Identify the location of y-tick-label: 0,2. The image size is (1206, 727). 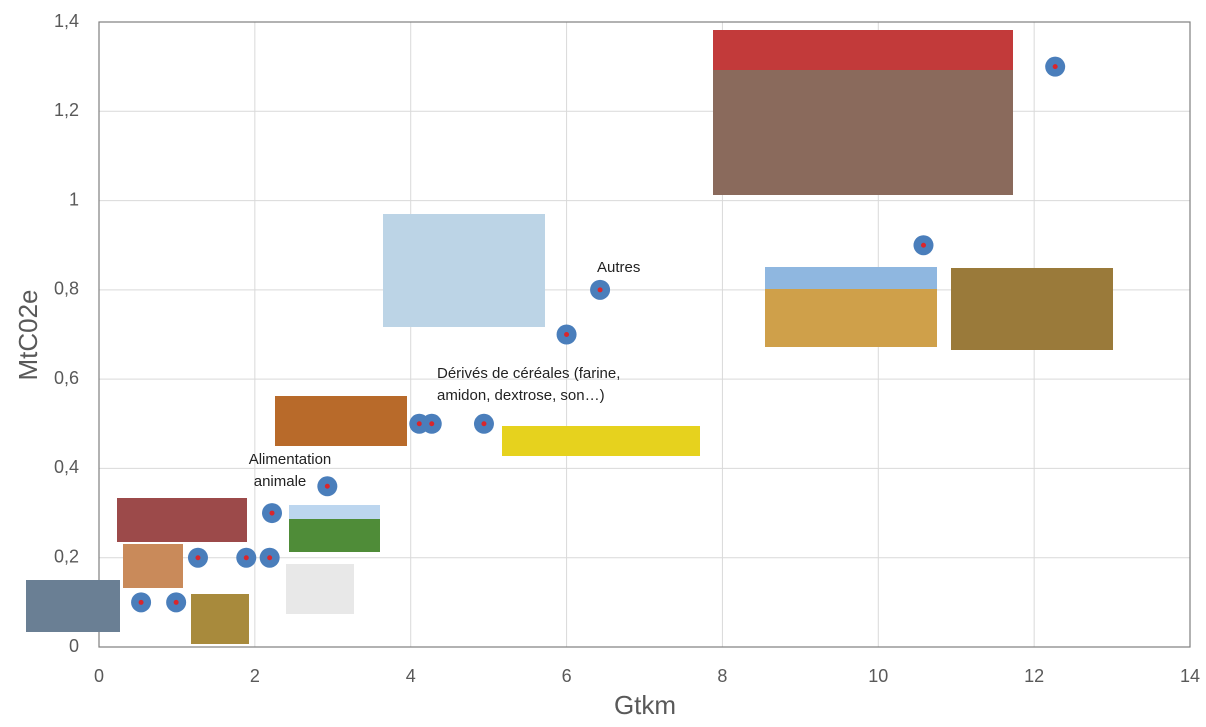
(66, 556).